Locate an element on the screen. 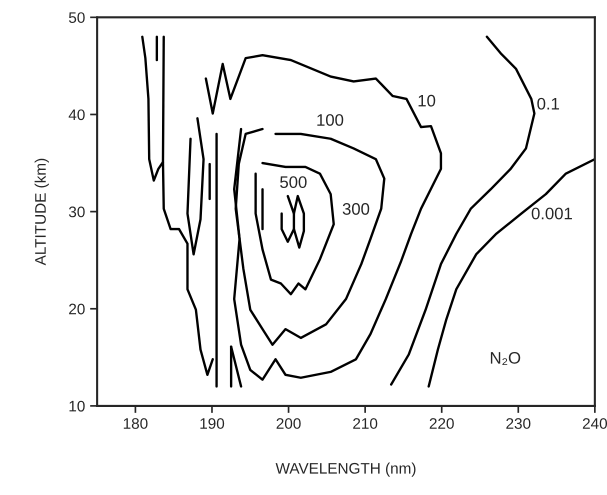 This screenshot has height=495, width=607. x-axis-title: WAVELENGTH (nm) is located at coordinates (346, 469).